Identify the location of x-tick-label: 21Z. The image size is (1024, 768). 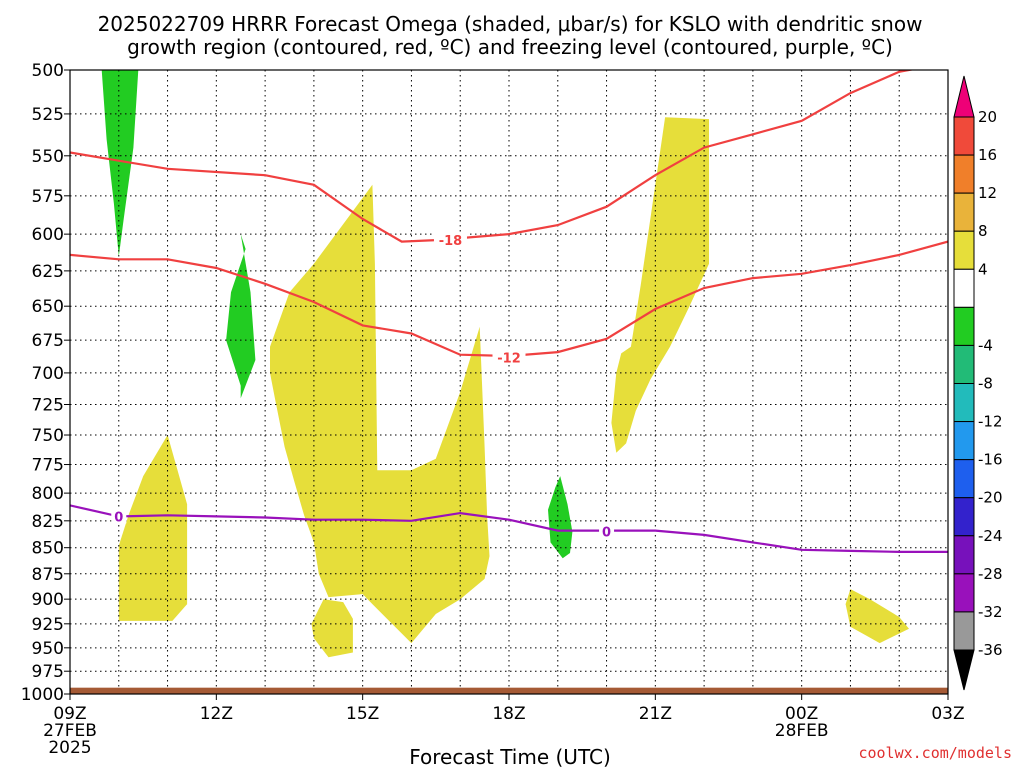
(655, 714).